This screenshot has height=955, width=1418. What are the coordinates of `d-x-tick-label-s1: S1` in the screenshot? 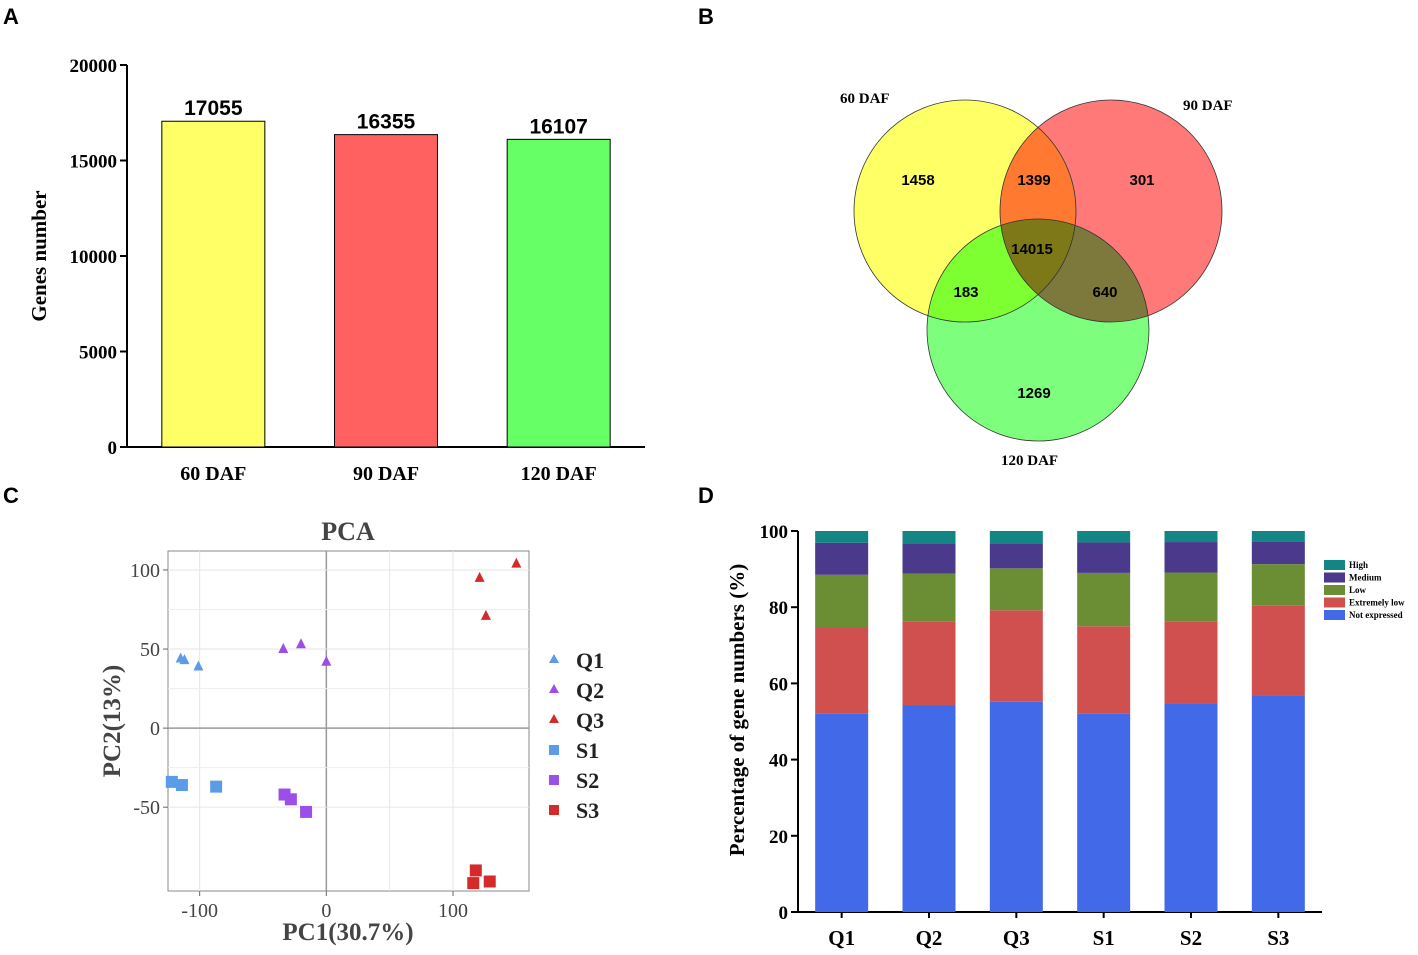 It's located at (1104, 938).